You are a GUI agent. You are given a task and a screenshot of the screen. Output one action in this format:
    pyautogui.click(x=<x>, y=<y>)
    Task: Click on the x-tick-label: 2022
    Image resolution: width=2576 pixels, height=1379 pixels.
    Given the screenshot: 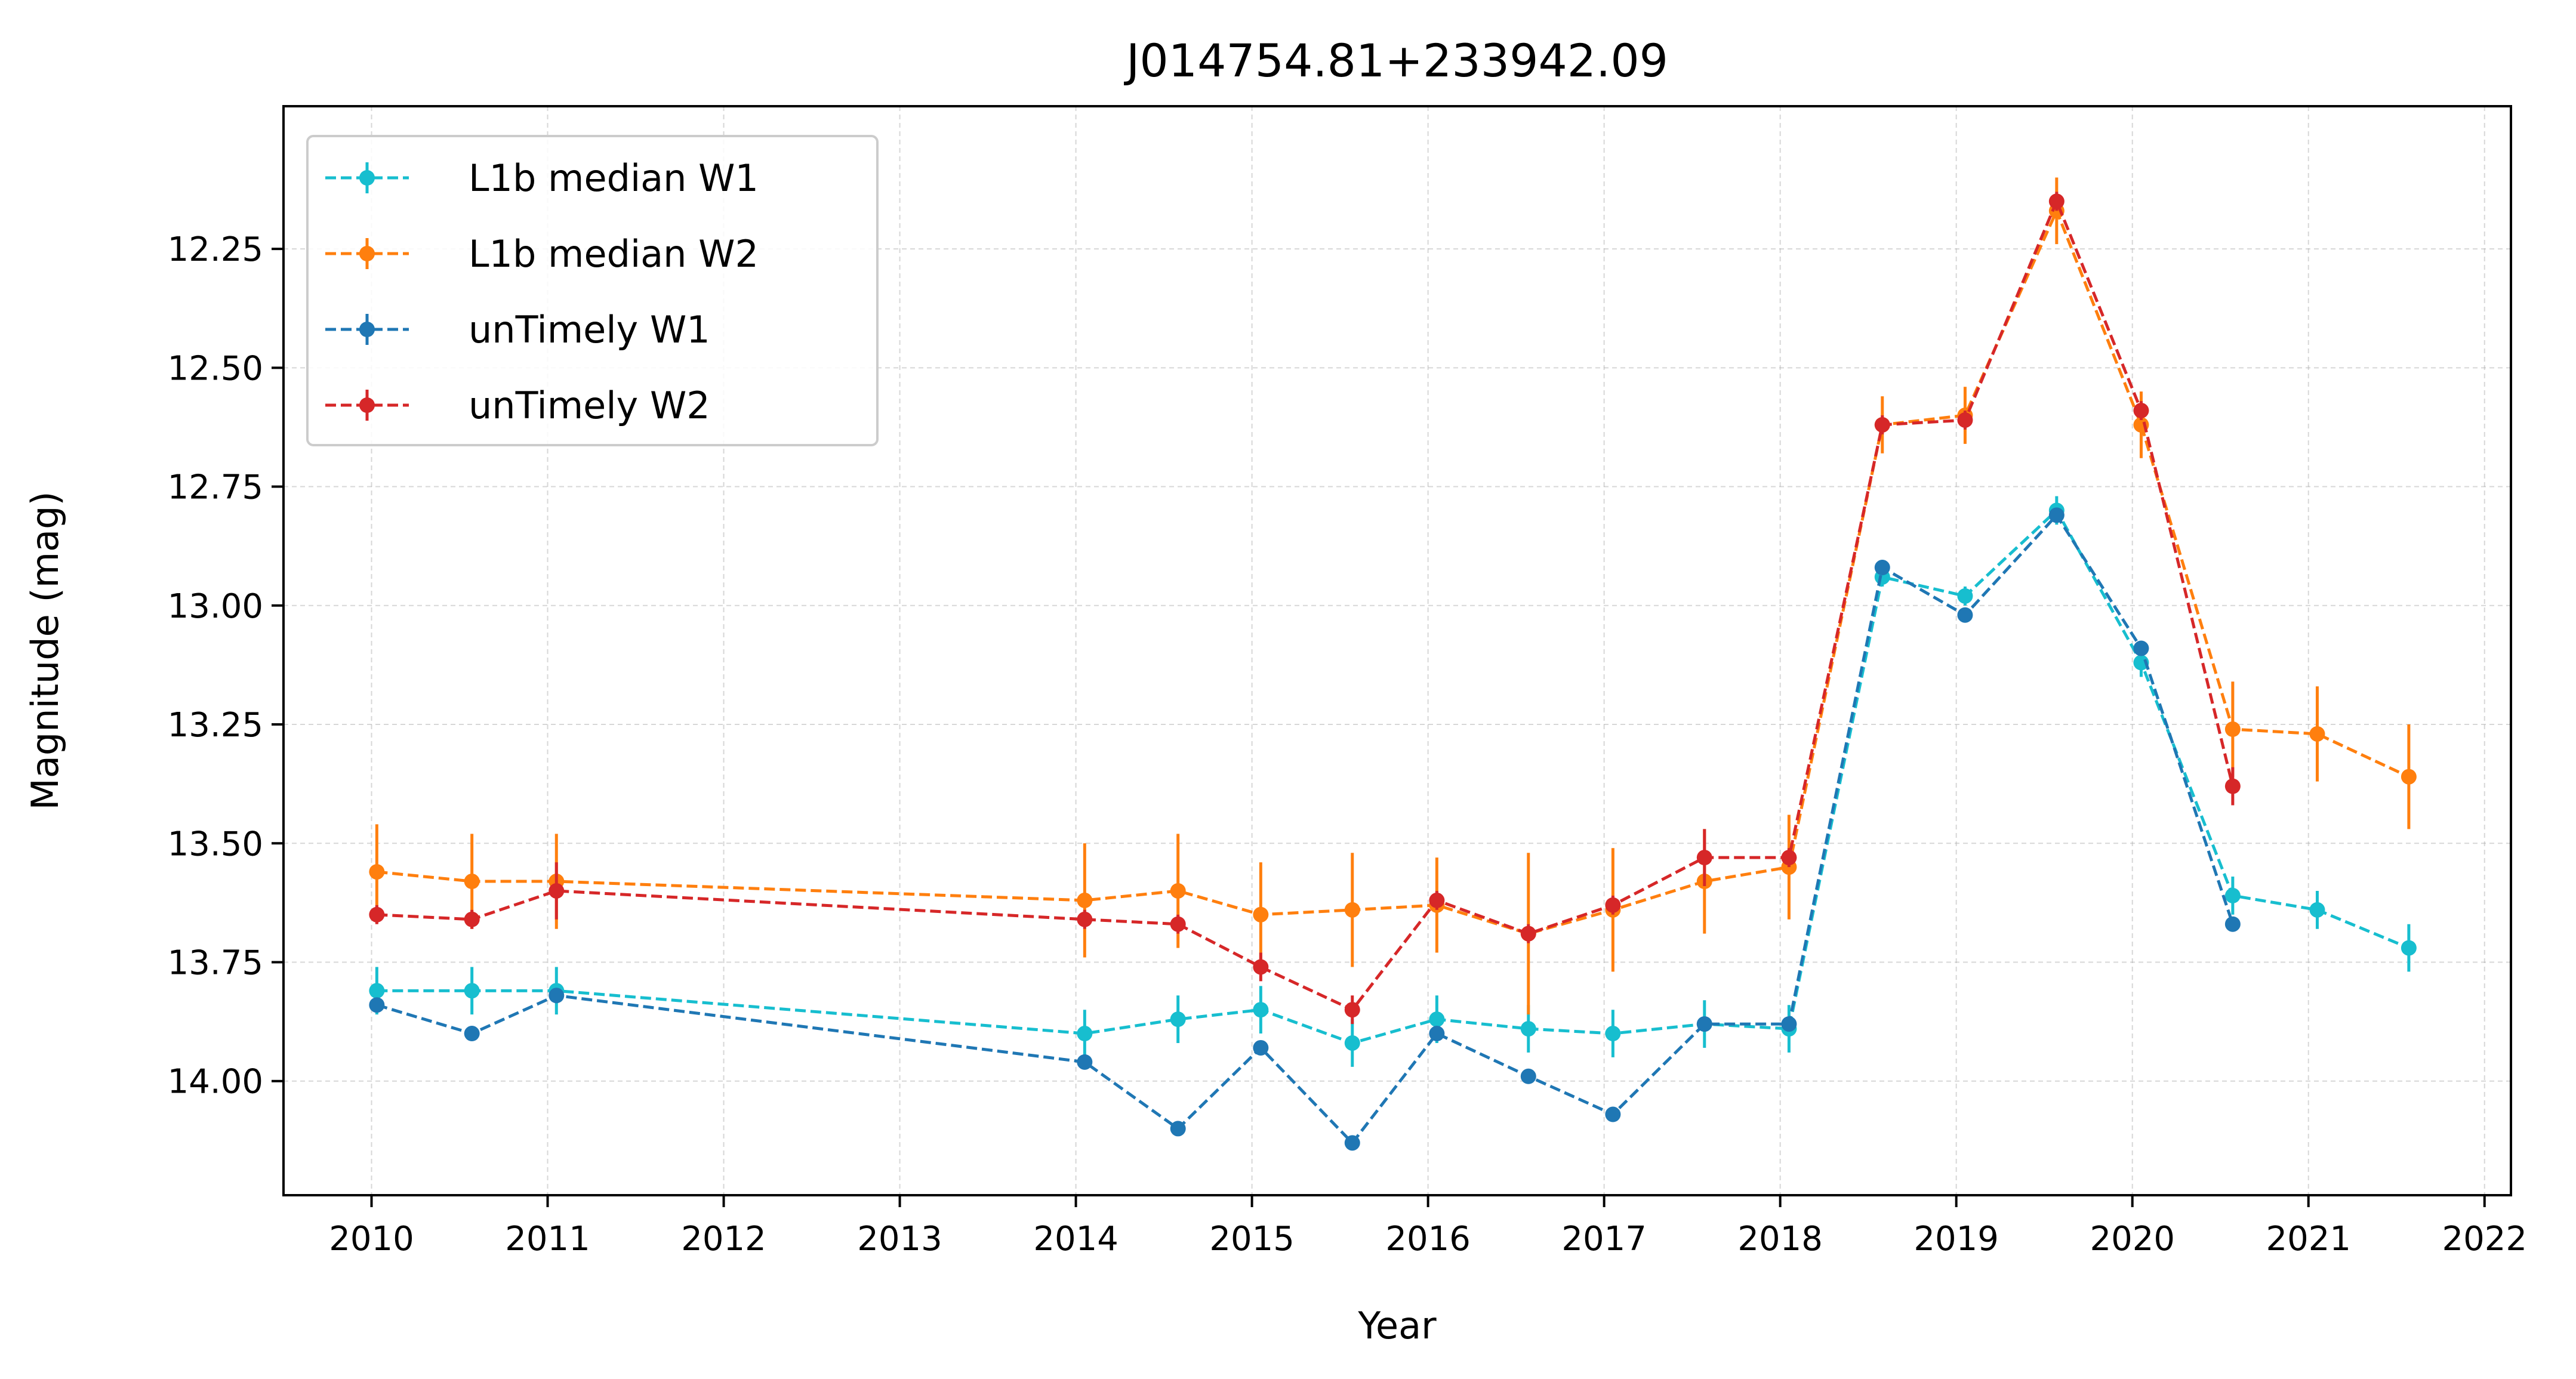 What is the action you would take?
    pyautogui.click(x=2484, y=1239)
    